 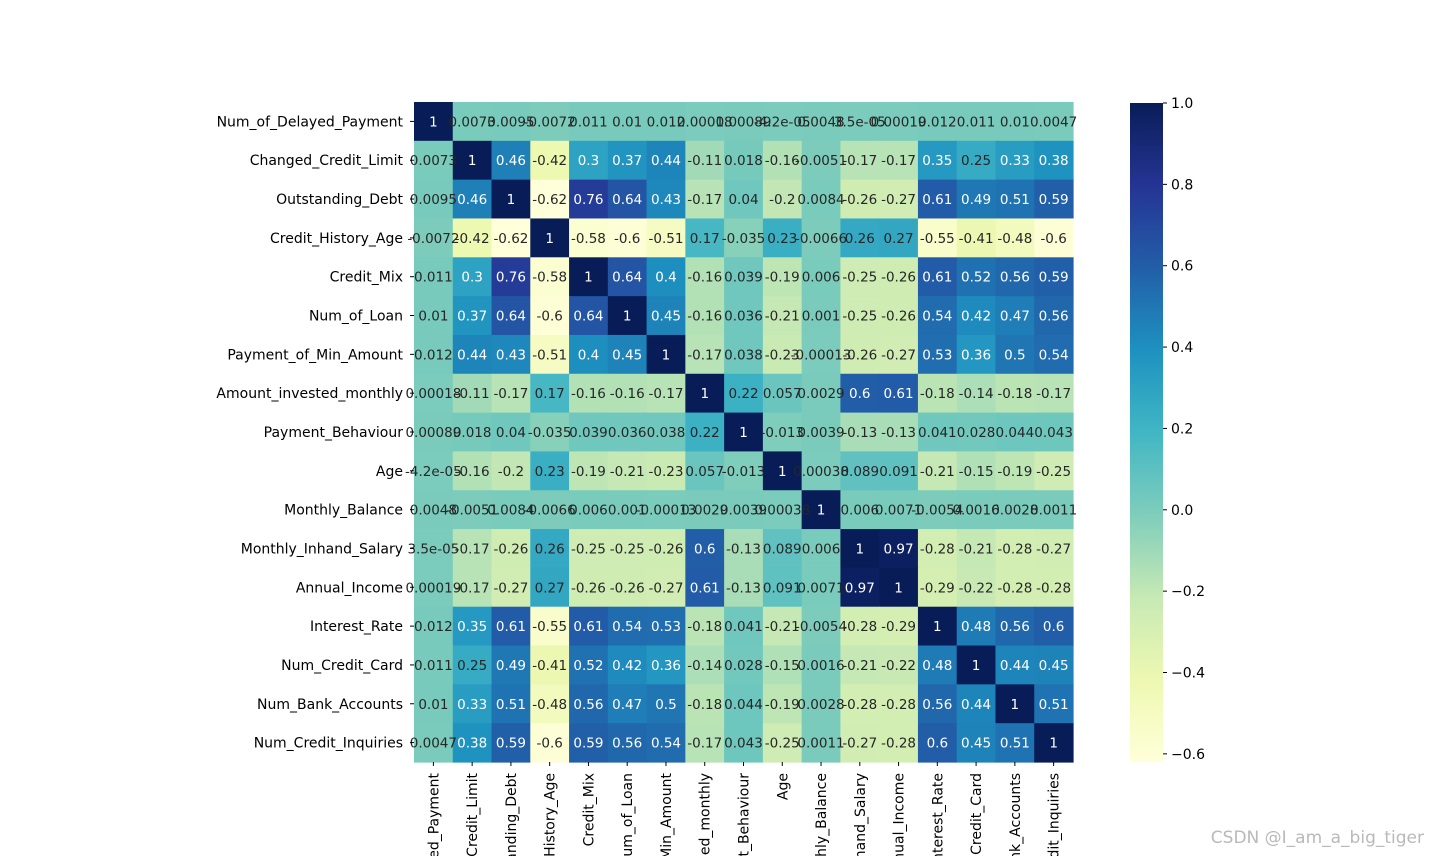 What do you see at coordinates (1054, 161) in the screenshot?
I see `cell-value-label: 0.38` at bounding box center [1054, 161].